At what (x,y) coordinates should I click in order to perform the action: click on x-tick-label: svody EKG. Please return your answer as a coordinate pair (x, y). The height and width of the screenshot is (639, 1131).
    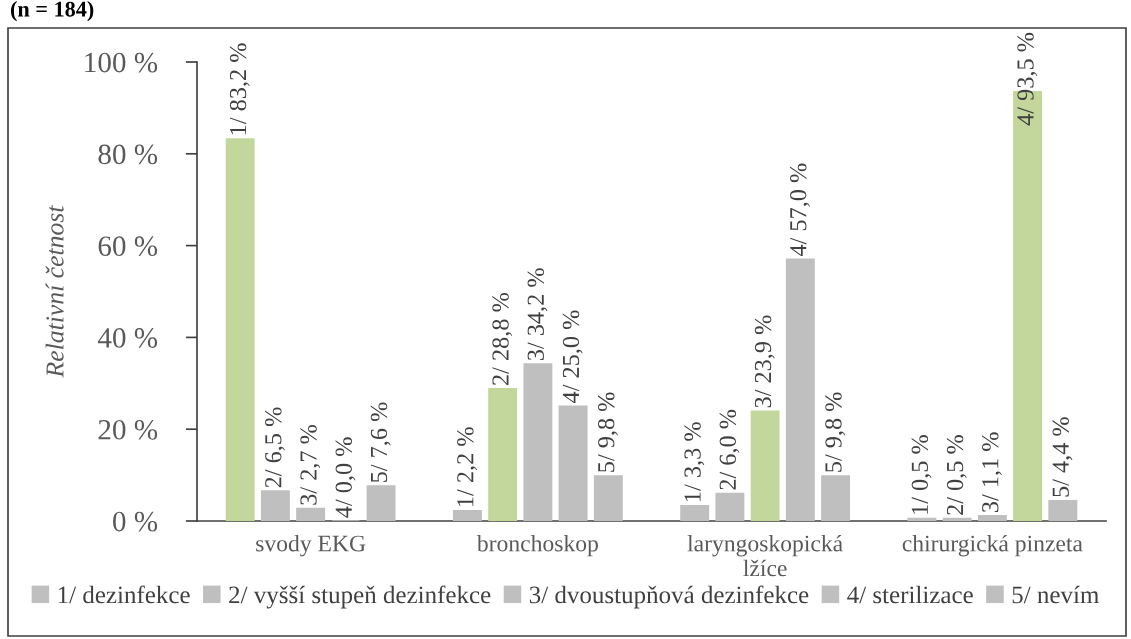
    Looking at the image, I should click on (311, 545).